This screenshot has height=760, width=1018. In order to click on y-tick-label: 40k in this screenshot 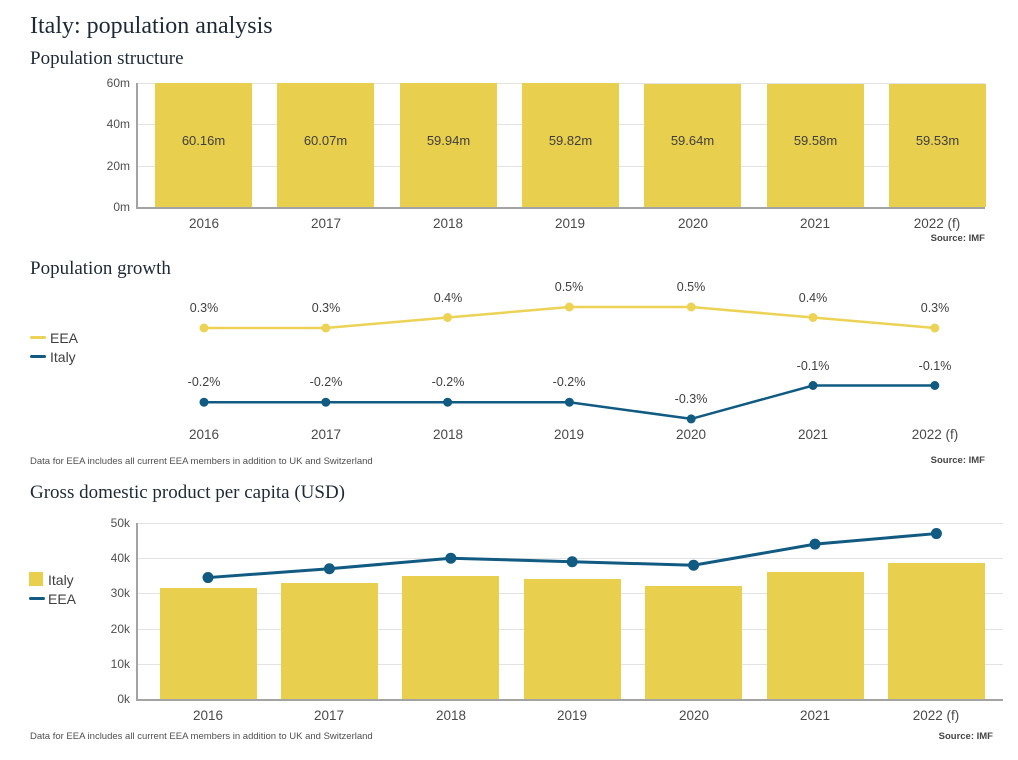, I will do `click(120, 558)`.